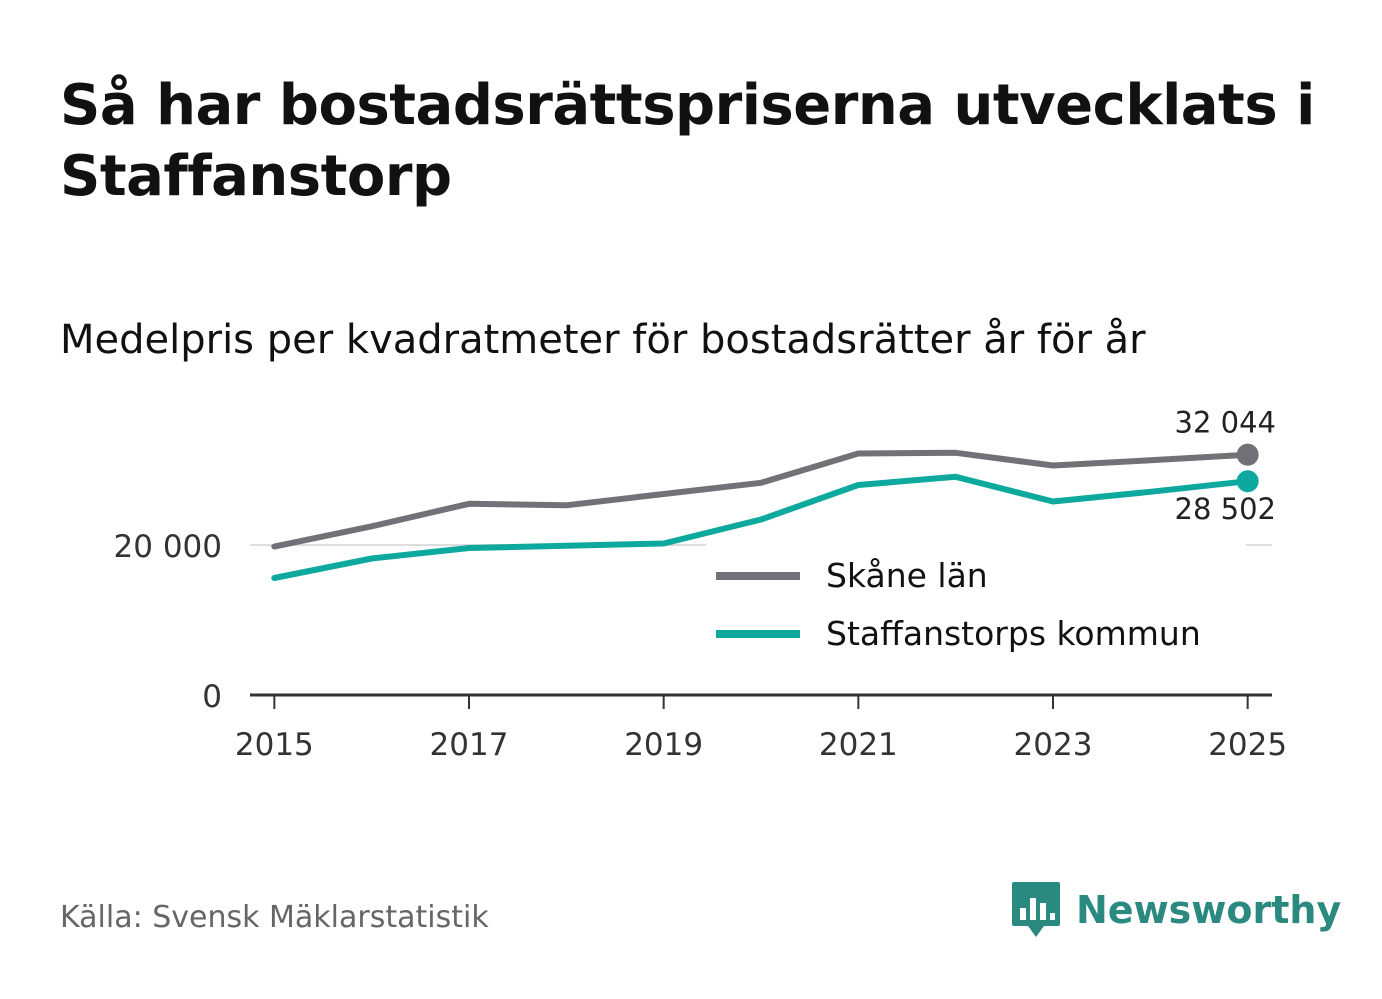  I want to click on brand-logo: Newsworthy, so click(1175, 910).